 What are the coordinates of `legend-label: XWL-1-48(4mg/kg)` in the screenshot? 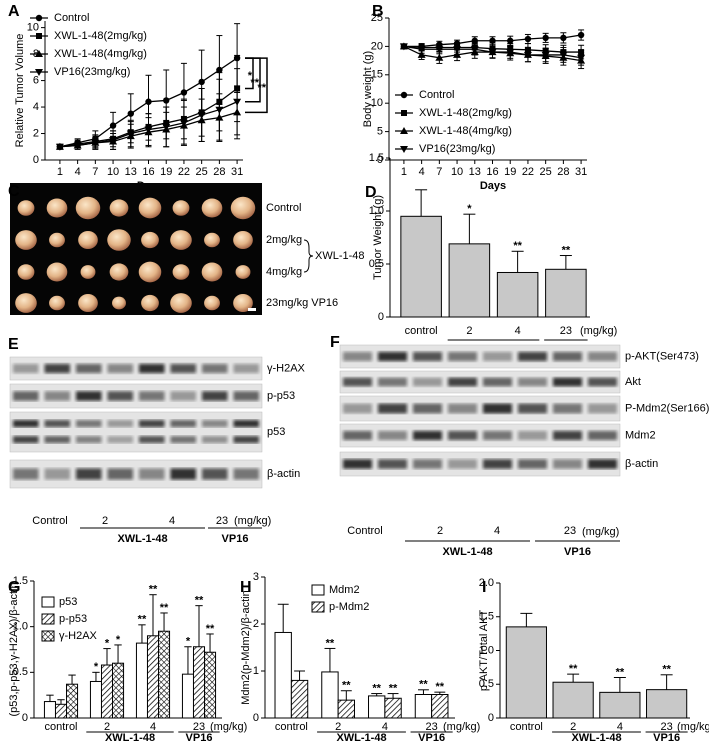 It's located at (100, 54).